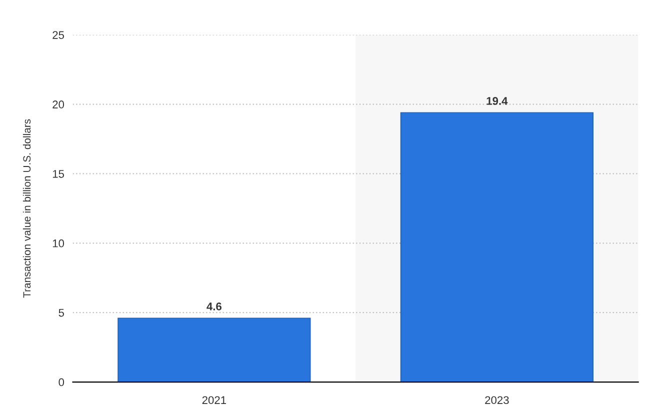  What do you see at coordinates (58, 104) in the screenshot?
I see `y-tick-label: 20` at bounding box center [58, 104].